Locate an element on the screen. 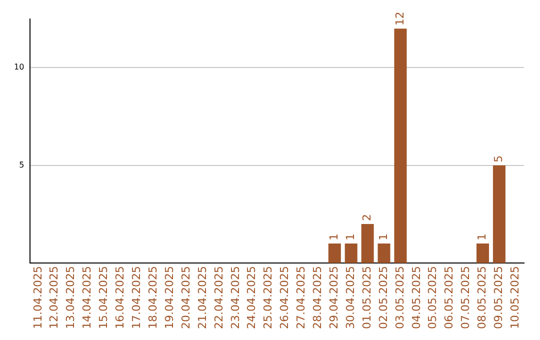 The image size is (540, 340). x-tick-label: 18.04.2025 is located at coordinates (153, 298).